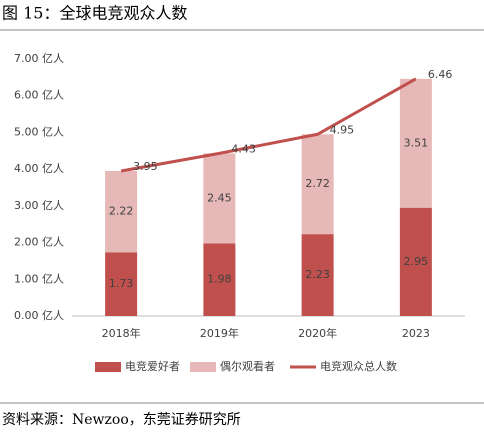  I want to click on legend-label: 电竞观众总人数, so click(358, 366).